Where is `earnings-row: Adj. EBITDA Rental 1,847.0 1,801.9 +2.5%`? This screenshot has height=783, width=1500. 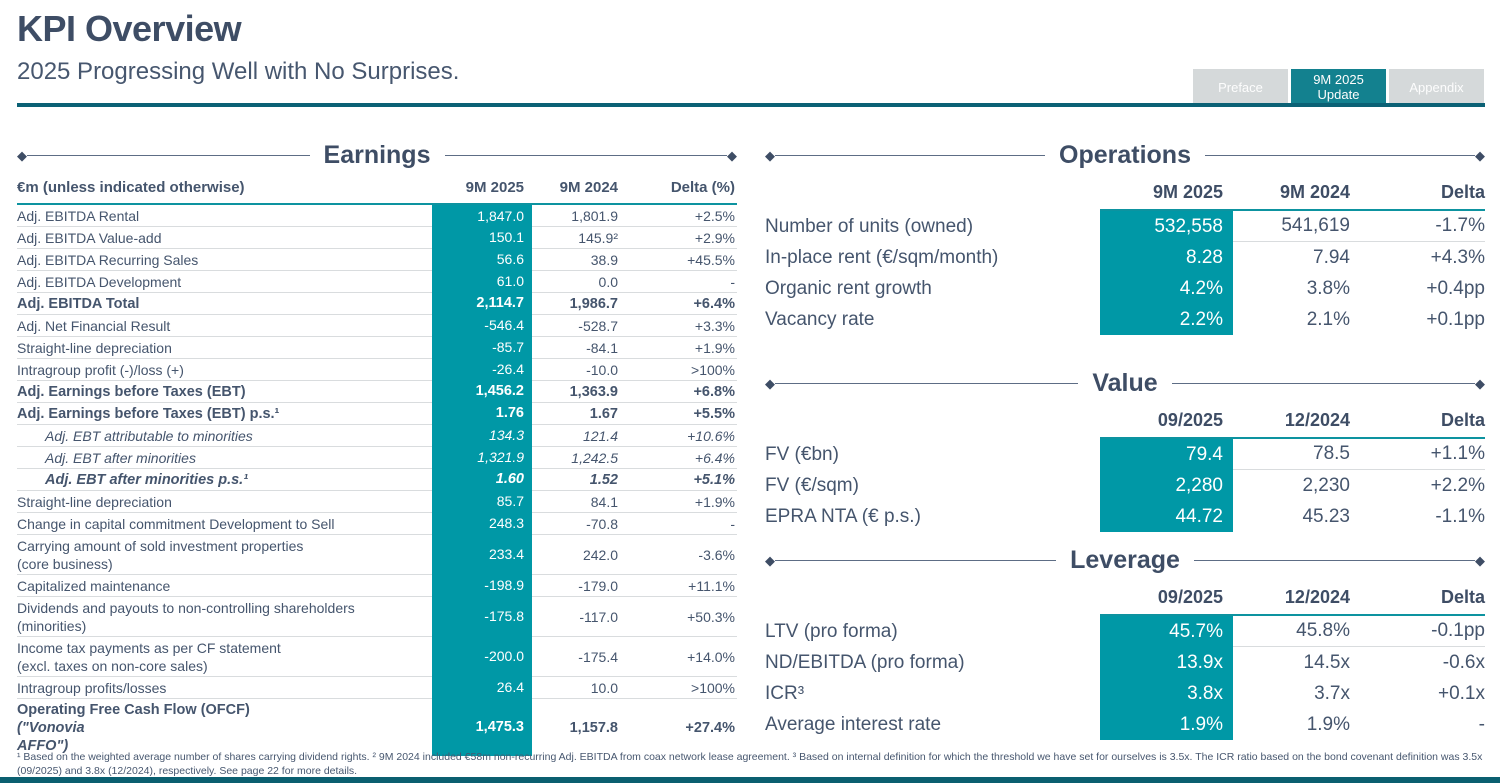
earnings-row: Adj. EBITDA Rental 1,847.0 1,801.9 +2.5% is located at coordinates (377, 215).